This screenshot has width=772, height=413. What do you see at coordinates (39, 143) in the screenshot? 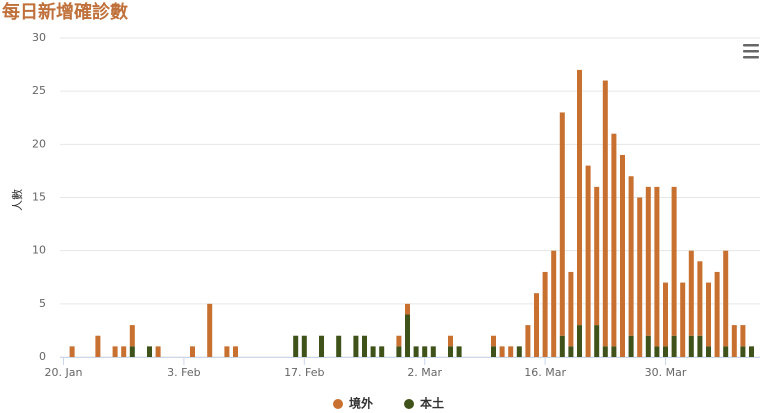
I see `y-tick-label: 20` at bounding box center [39, 143].